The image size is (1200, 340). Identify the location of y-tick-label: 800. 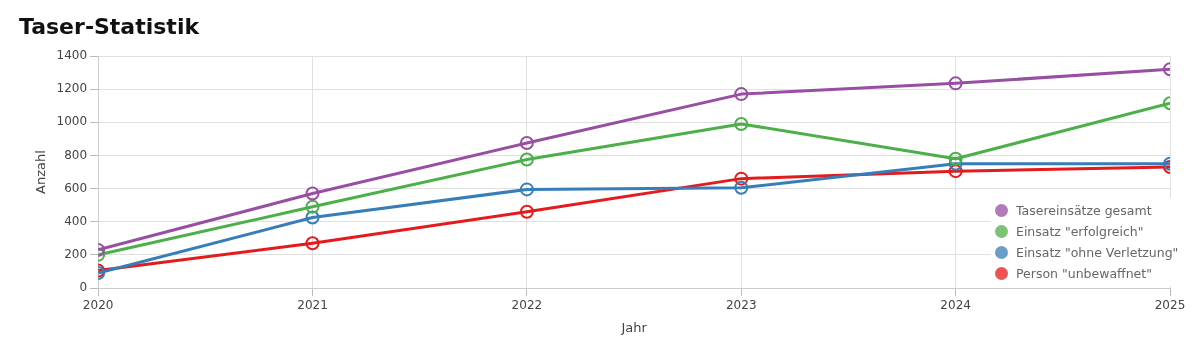
(76, 154).